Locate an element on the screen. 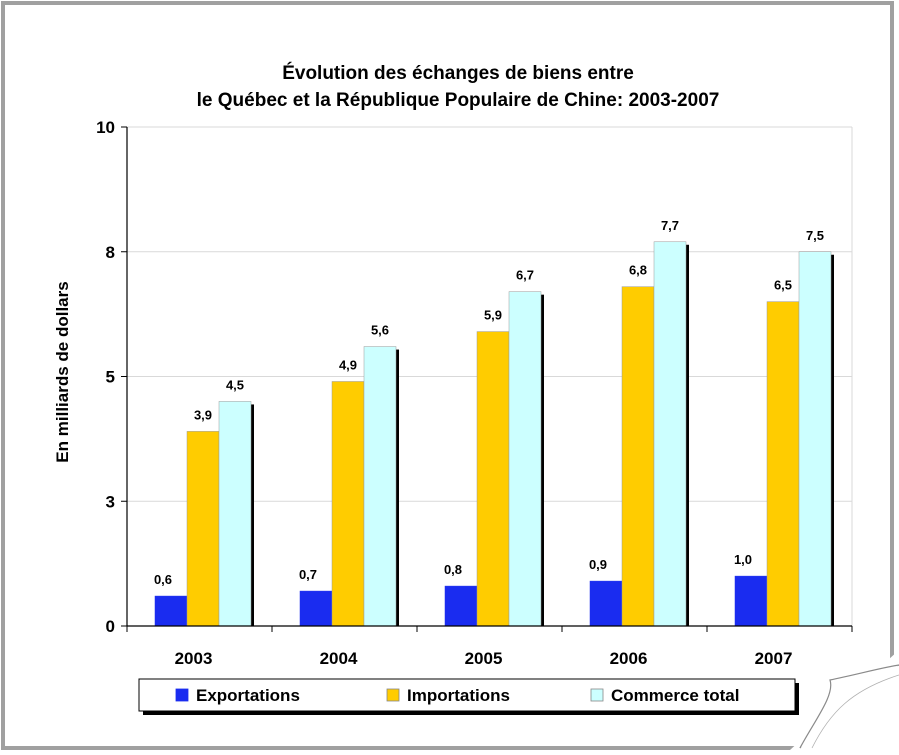  y-tick-label: 3 is located at coordinates (110, 501).